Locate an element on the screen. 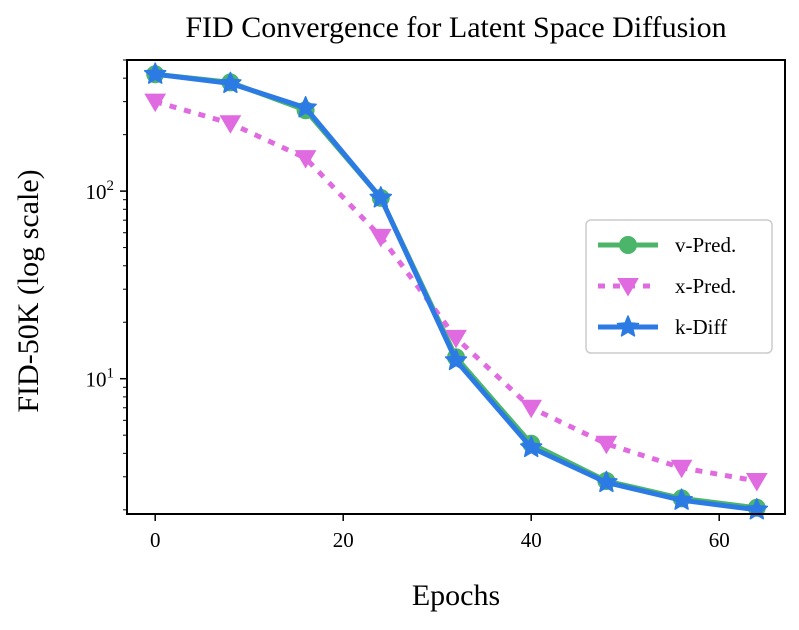  legend-label: k-Diff is located at coordinates (701, 327).